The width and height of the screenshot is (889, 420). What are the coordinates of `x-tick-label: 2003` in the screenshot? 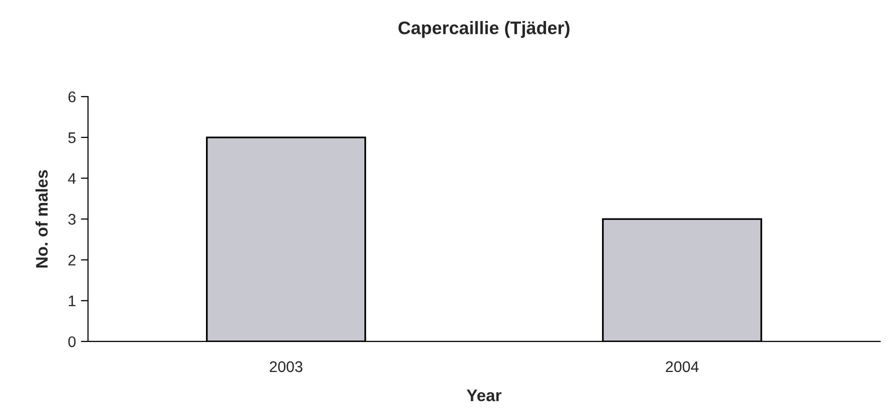 It's located at (286, 366).